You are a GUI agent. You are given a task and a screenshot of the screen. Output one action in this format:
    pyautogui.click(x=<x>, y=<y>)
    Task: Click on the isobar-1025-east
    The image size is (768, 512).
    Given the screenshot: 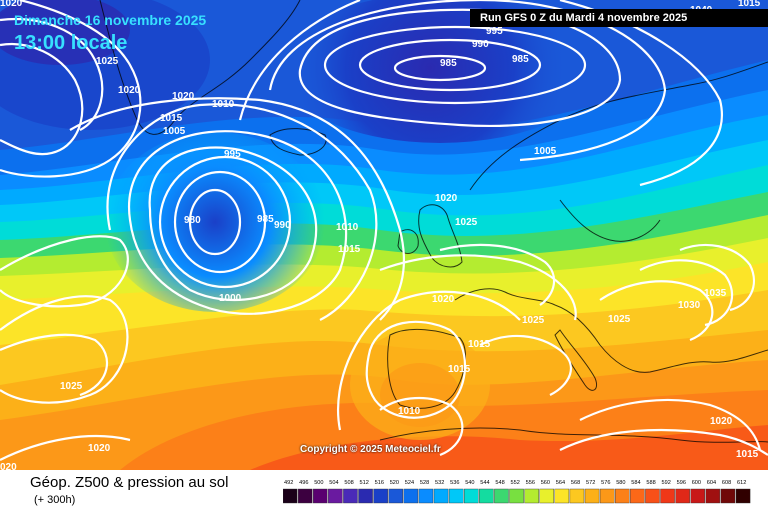 What is the action you would take?
    pyautogui.click(x=656, y=311)
    